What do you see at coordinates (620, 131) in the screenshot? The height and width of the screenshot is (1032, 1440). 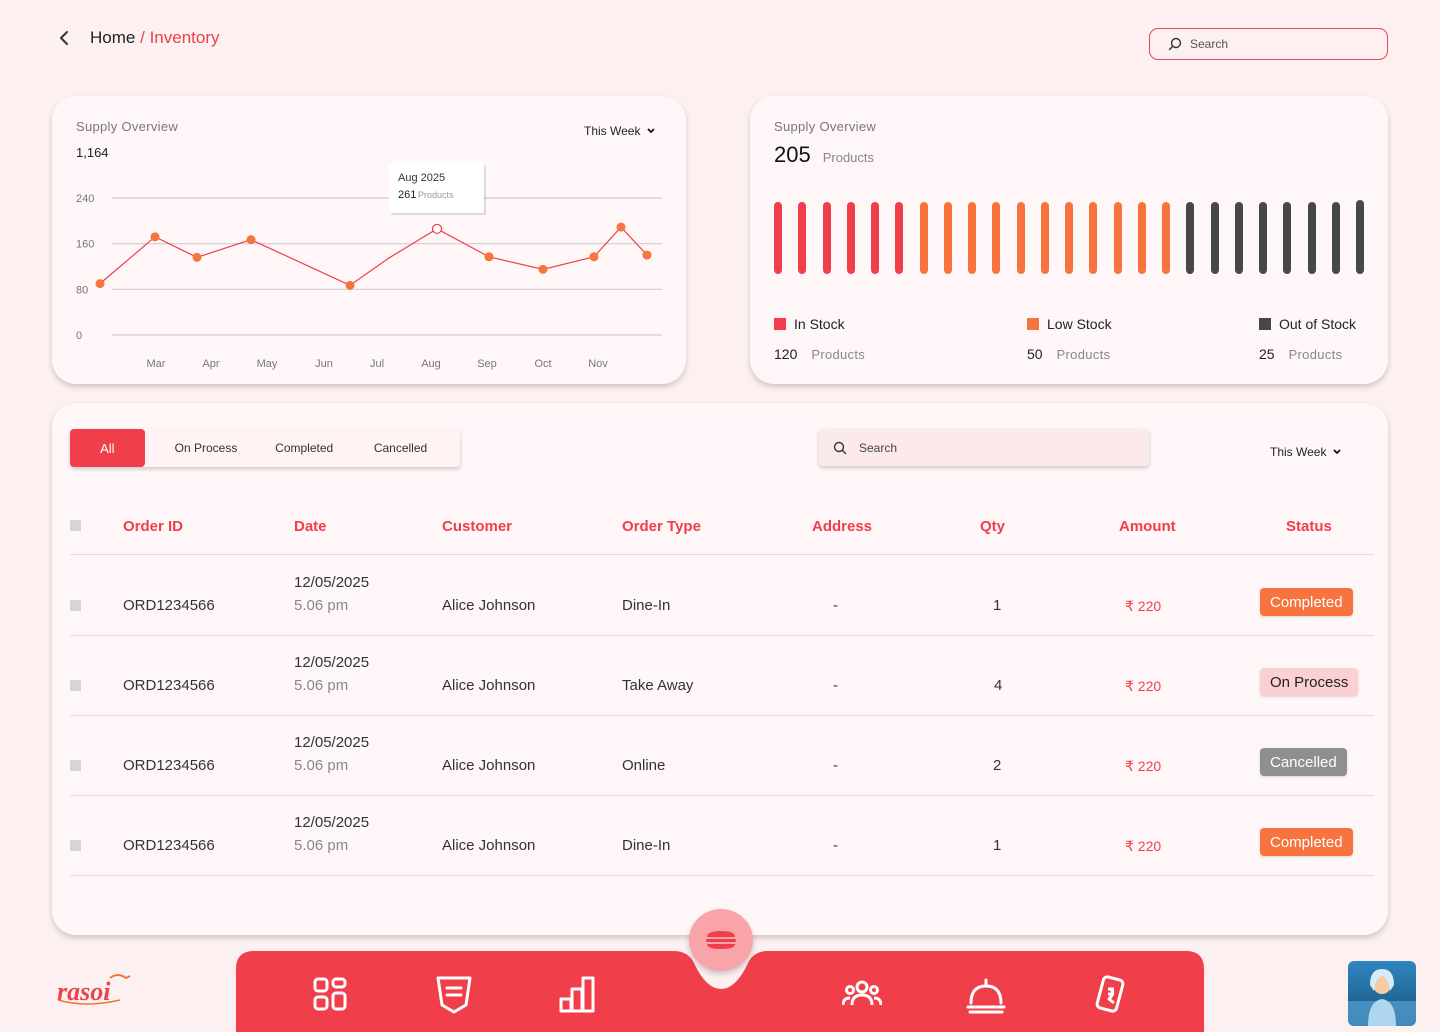 I see `range-dropdown: This Week` at bounding box center [620, 131].